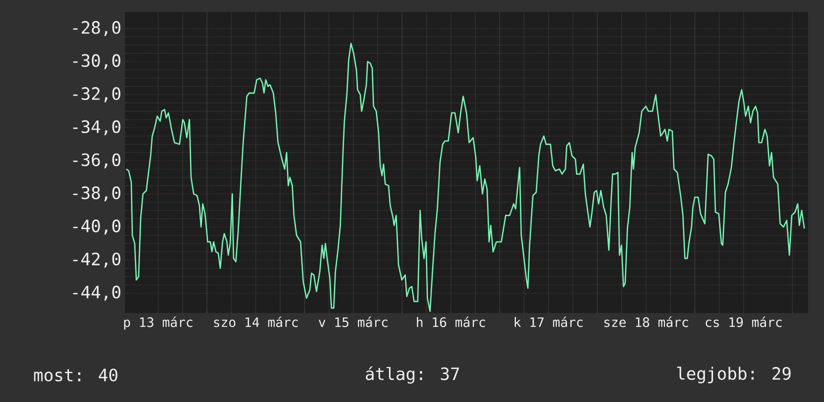 The image size is (824, 402). Describe the element at coordinates (96, 128) in the screenshot. I see `y-tick-label: -34,0` at that location.